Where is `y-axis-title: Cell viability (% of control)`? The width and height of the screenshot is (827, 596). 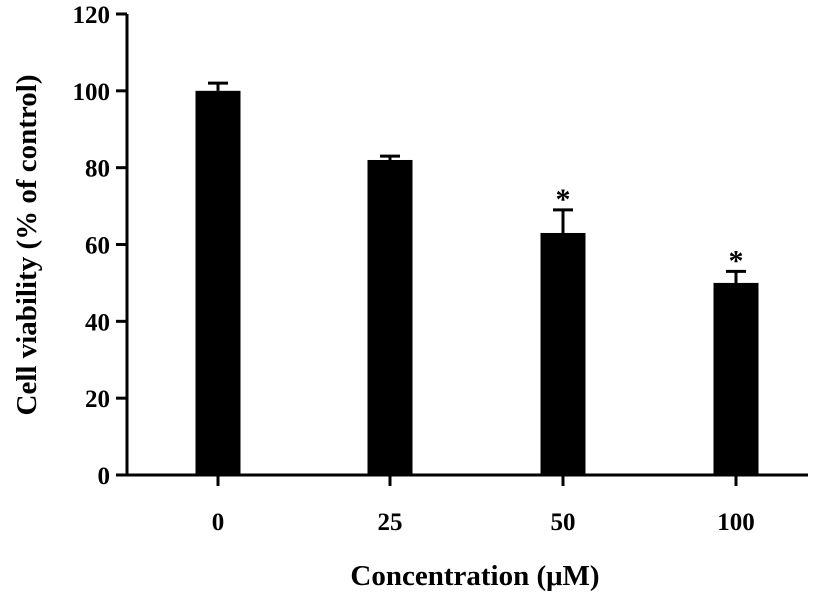 y-axis-title: Cell viability (% of control) is located at coordinates (27, 245).